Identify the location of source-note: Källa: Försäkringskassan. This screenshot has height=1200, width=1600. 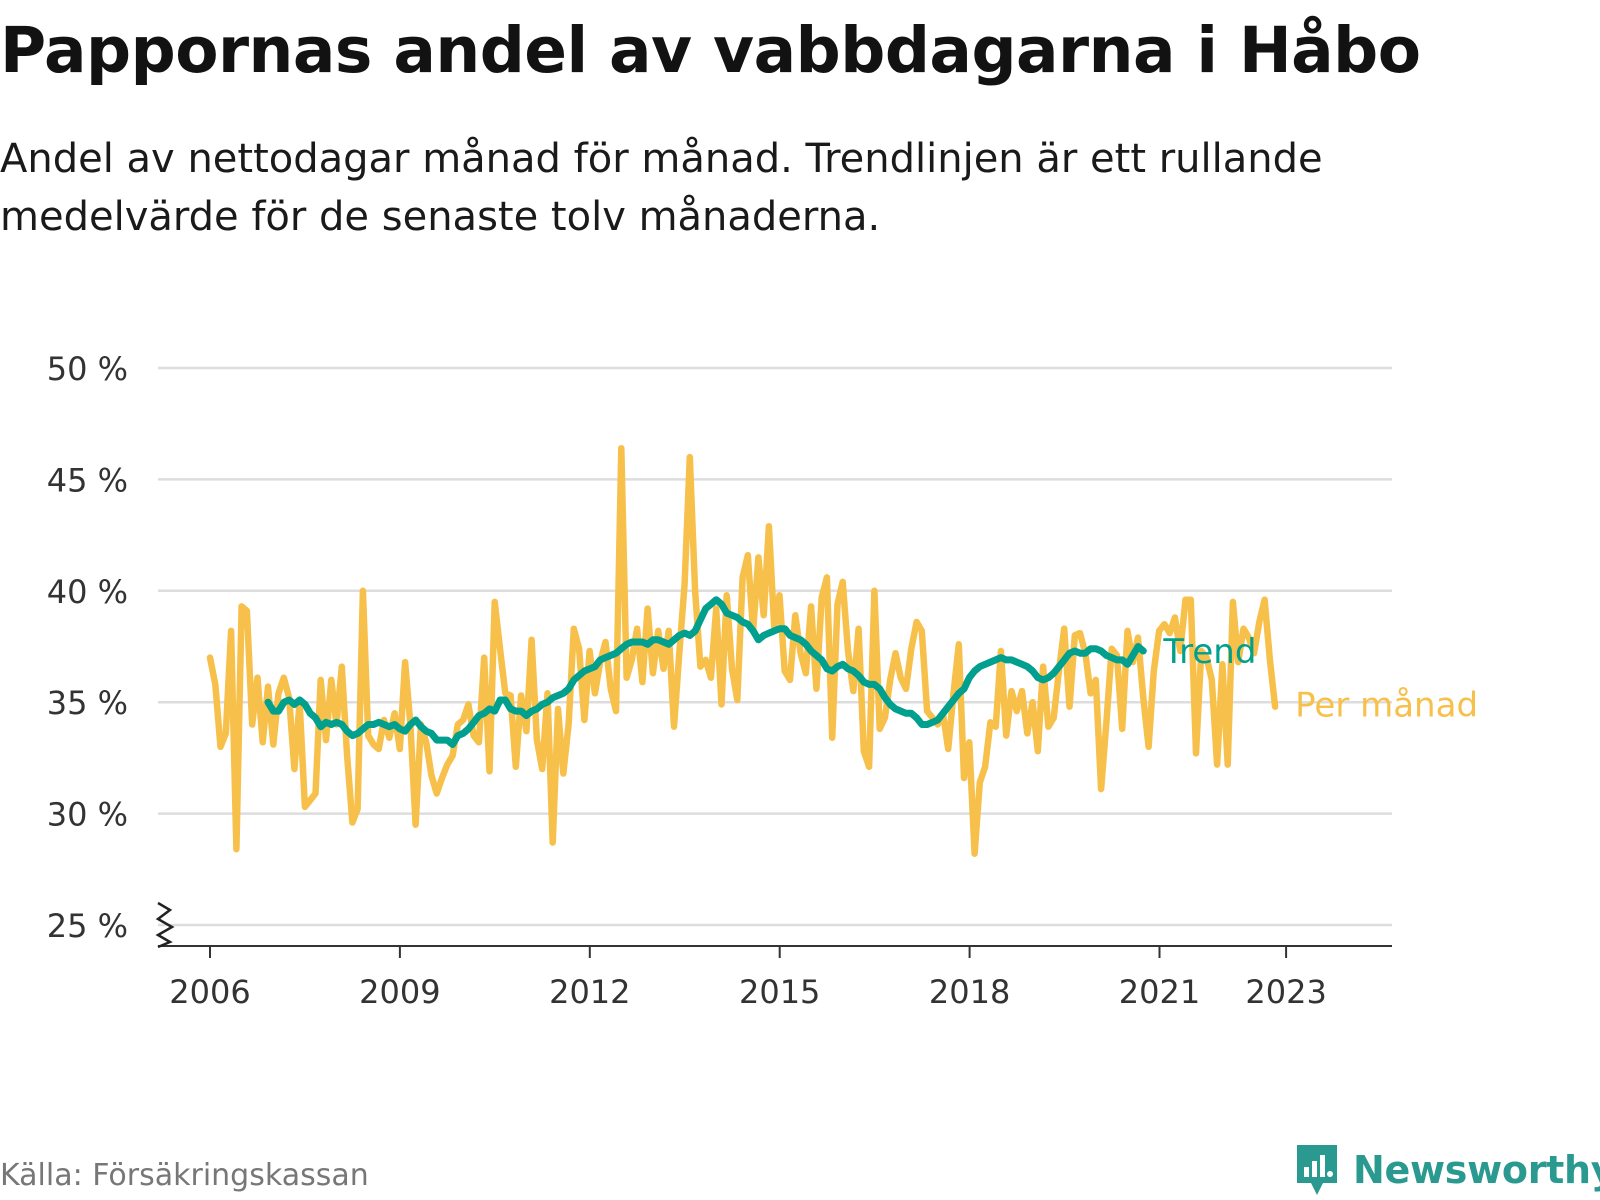
(184, 1175).